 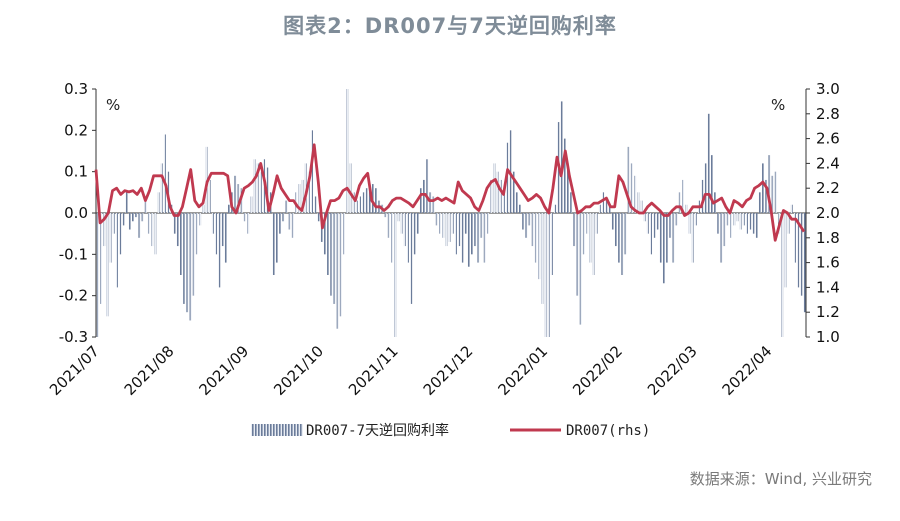 I want to click on x-tick-label: 2021/08, so click(x=149, y=370).